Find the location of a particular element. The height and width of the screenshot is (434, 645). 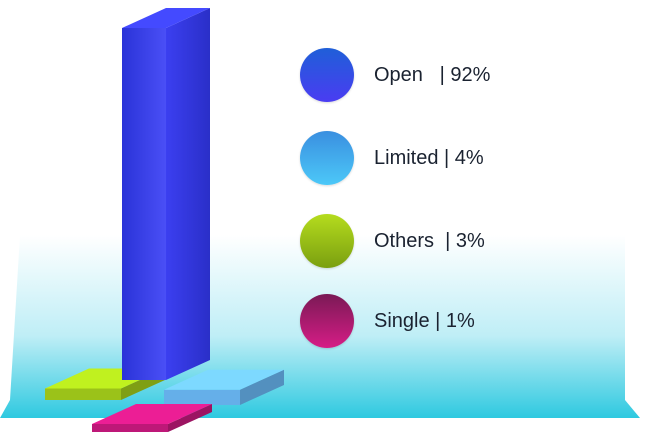

legend-item-open: Open | 92% is located at coordinates (395, 75).